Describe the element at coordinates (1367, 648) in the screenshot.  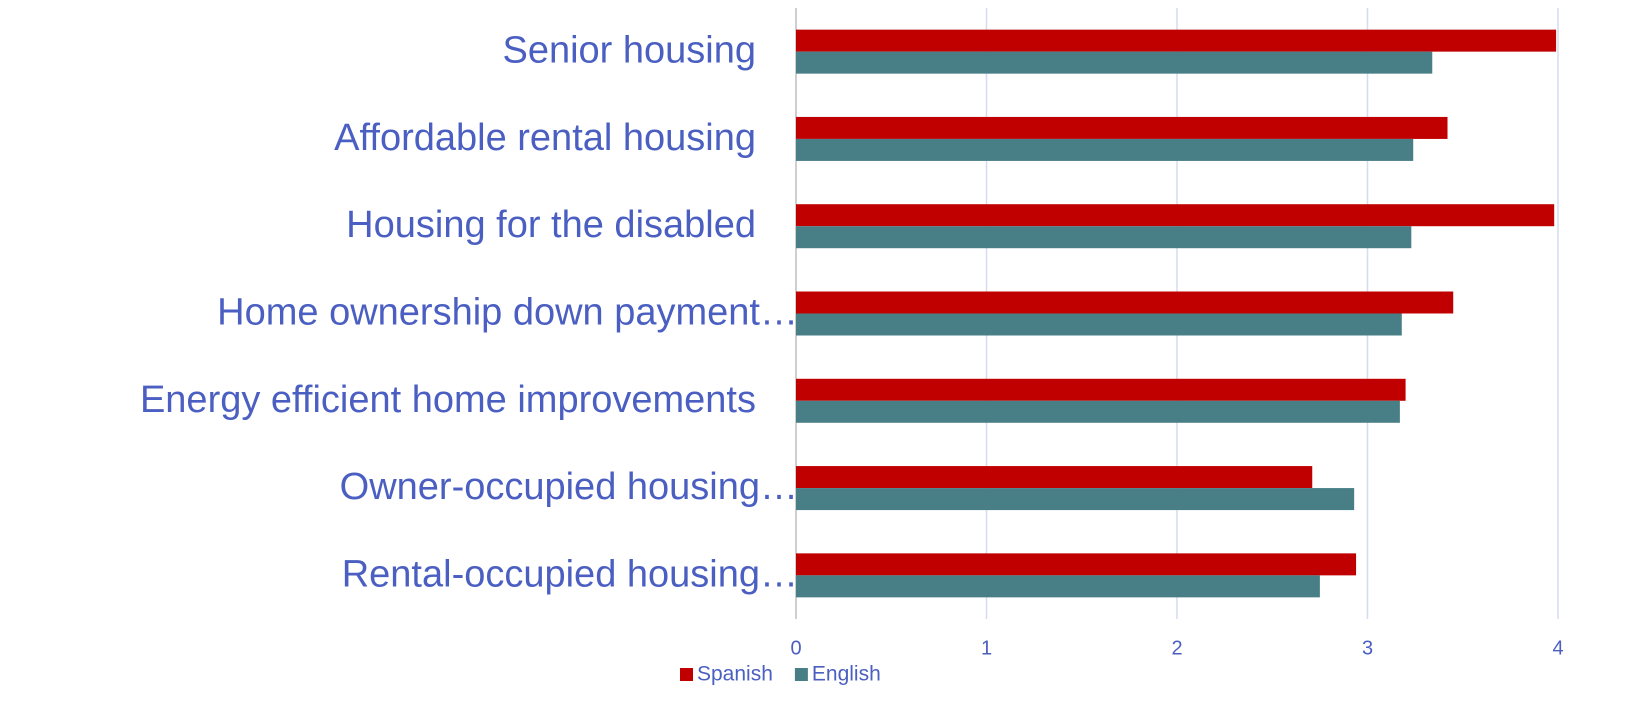
I see `x-tick-label: 3` at that location.